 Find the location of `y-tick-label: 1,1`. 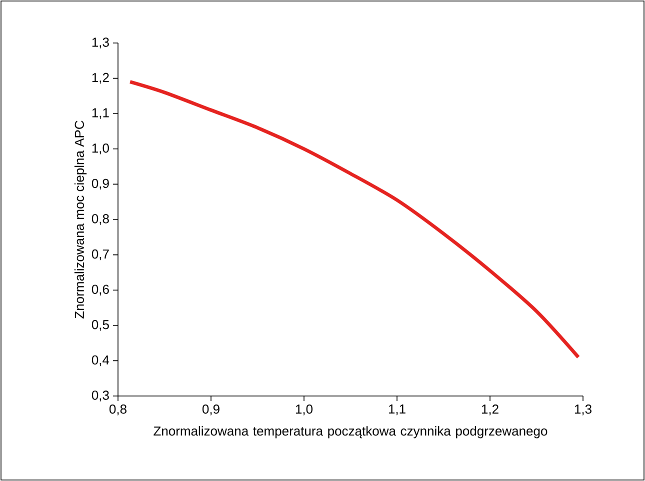

y-tick-label: 1,1 is located at coordinates (100, 113).